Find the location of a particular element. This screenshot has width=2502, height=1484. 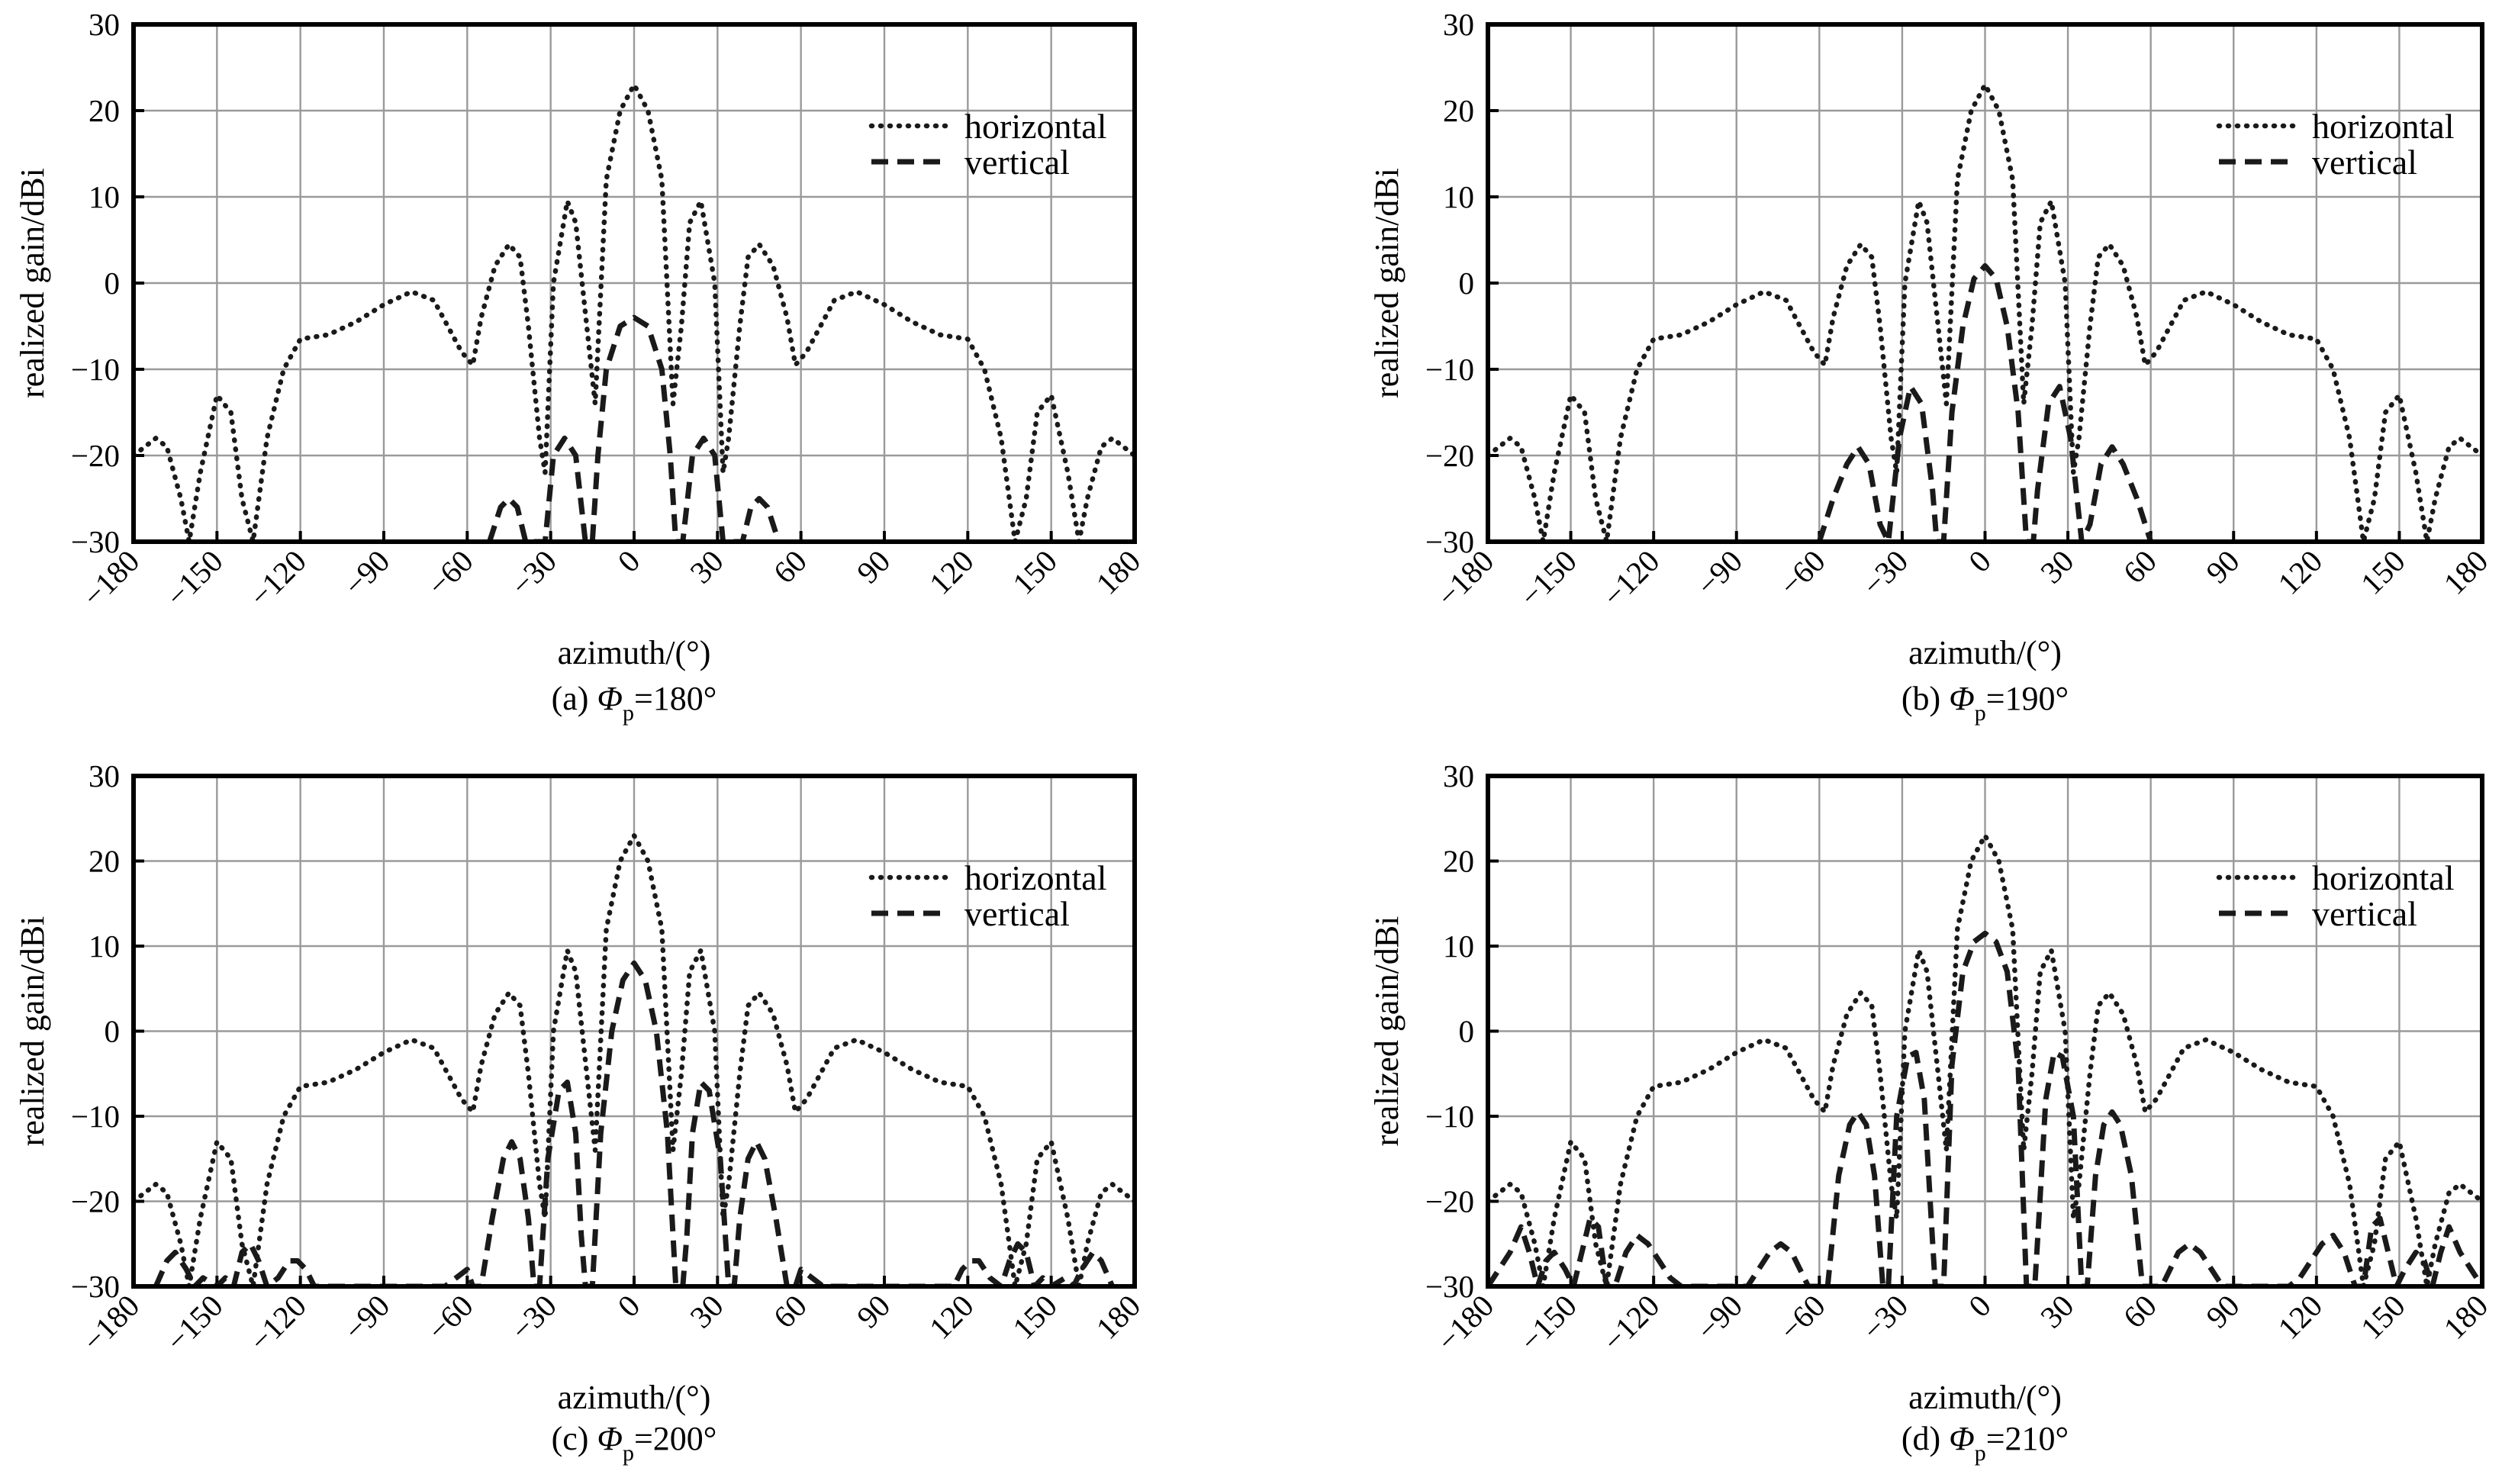

panel-caption: (b) Φp=190° is located at coordinates (1985, 703).